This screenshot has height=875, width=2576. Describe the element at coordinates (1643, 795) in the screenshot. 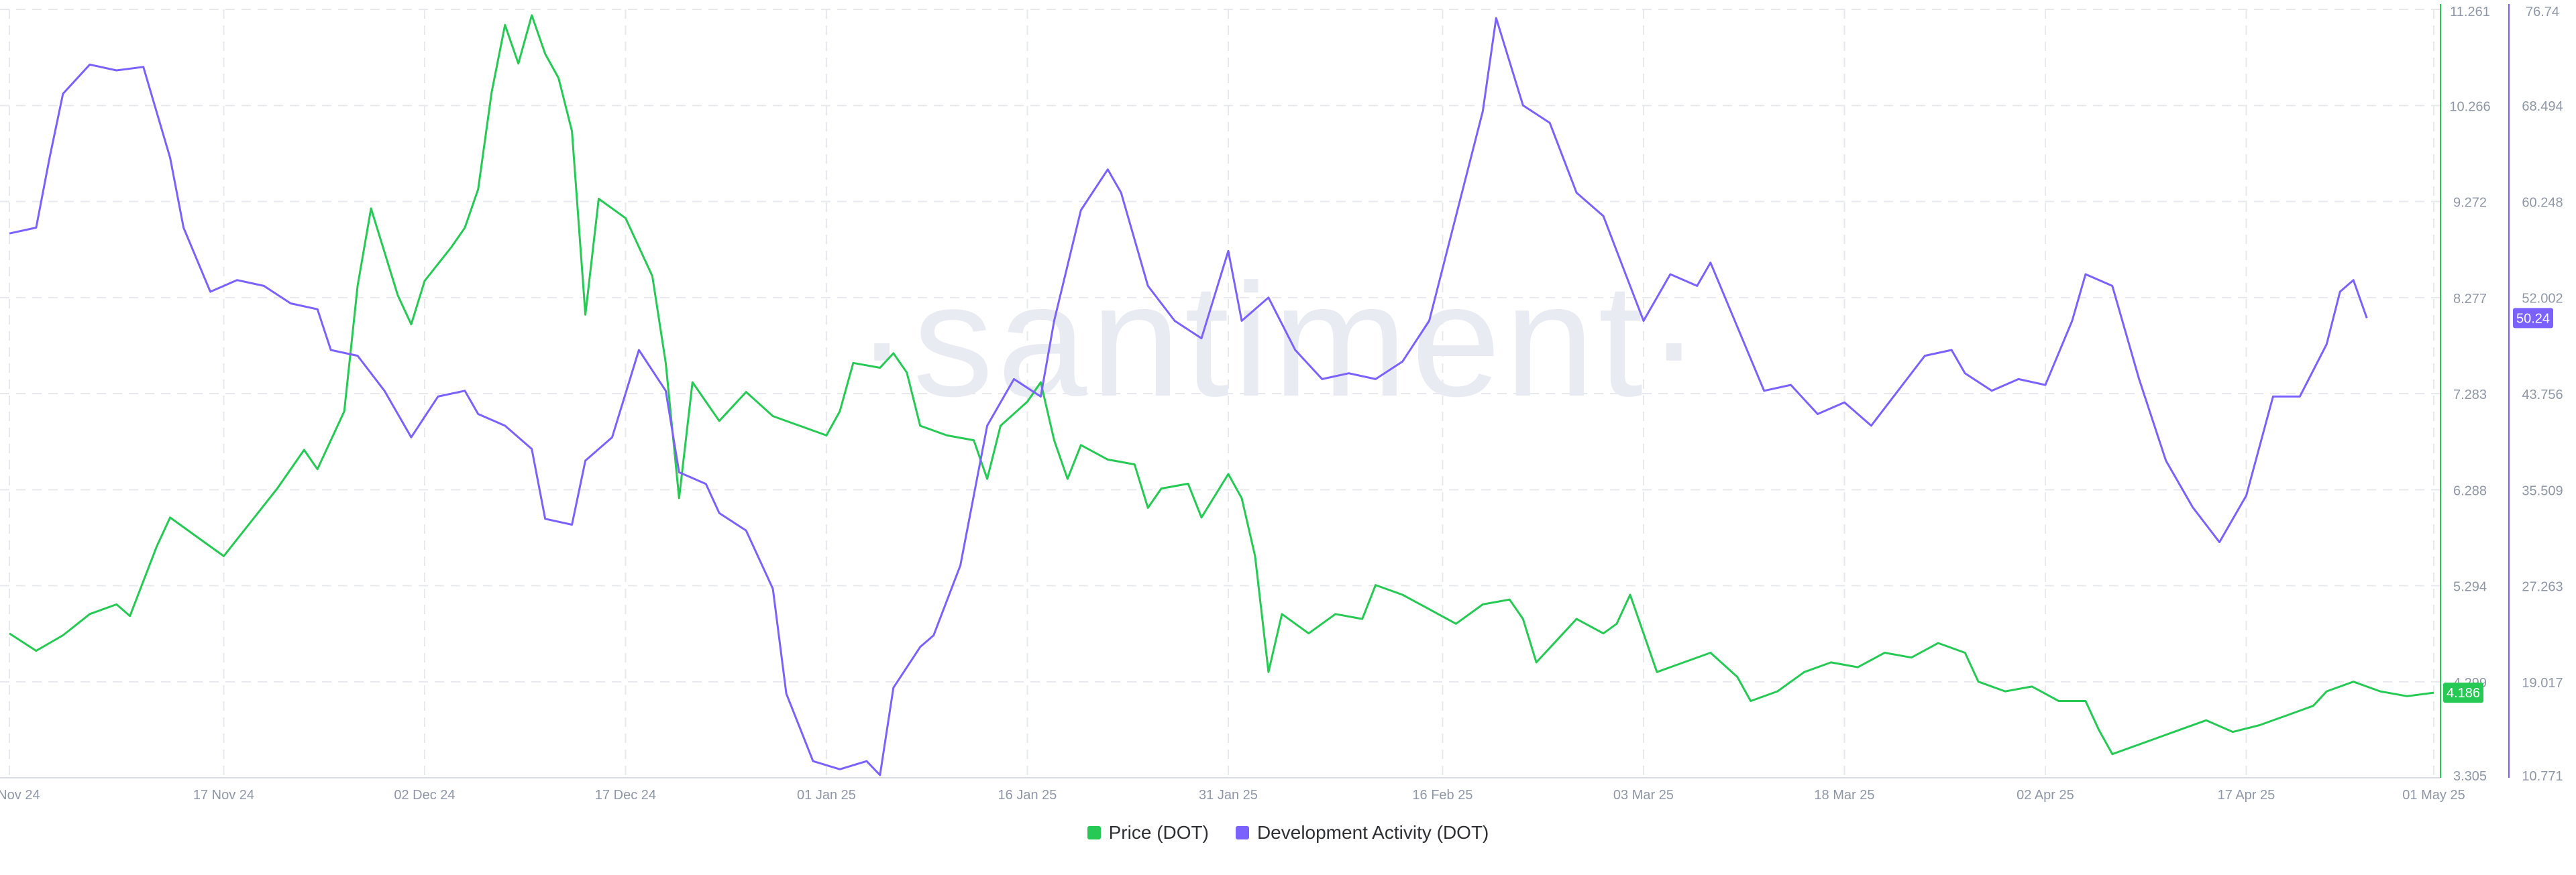

I see `x-tick-label: 03 Mar 25` at that location.